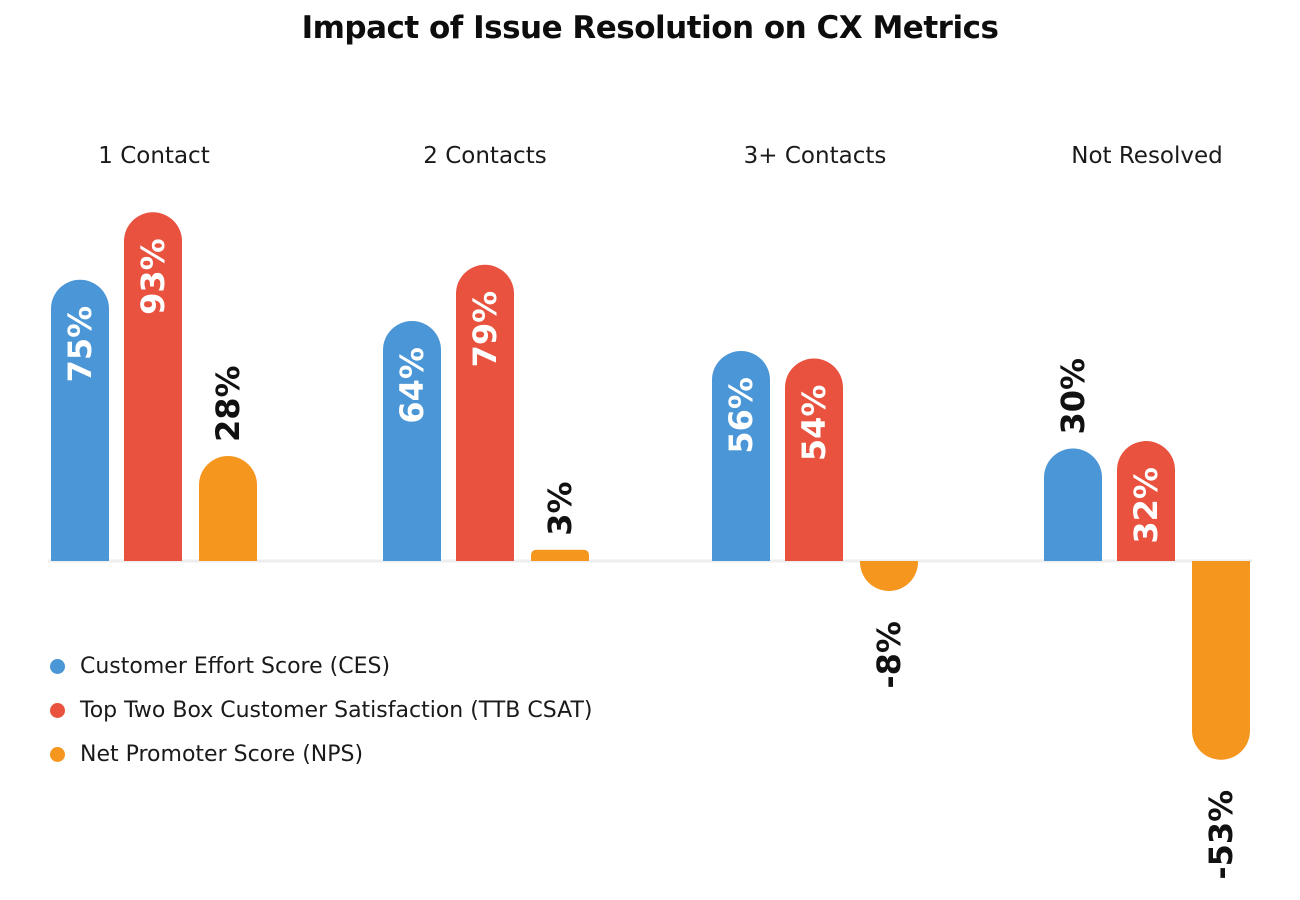 This screenshot has width=1300, height=900. Describe the element at coordinates (560, 555) in the screenshot. I see `bar-nps-2-contacts` at that location.